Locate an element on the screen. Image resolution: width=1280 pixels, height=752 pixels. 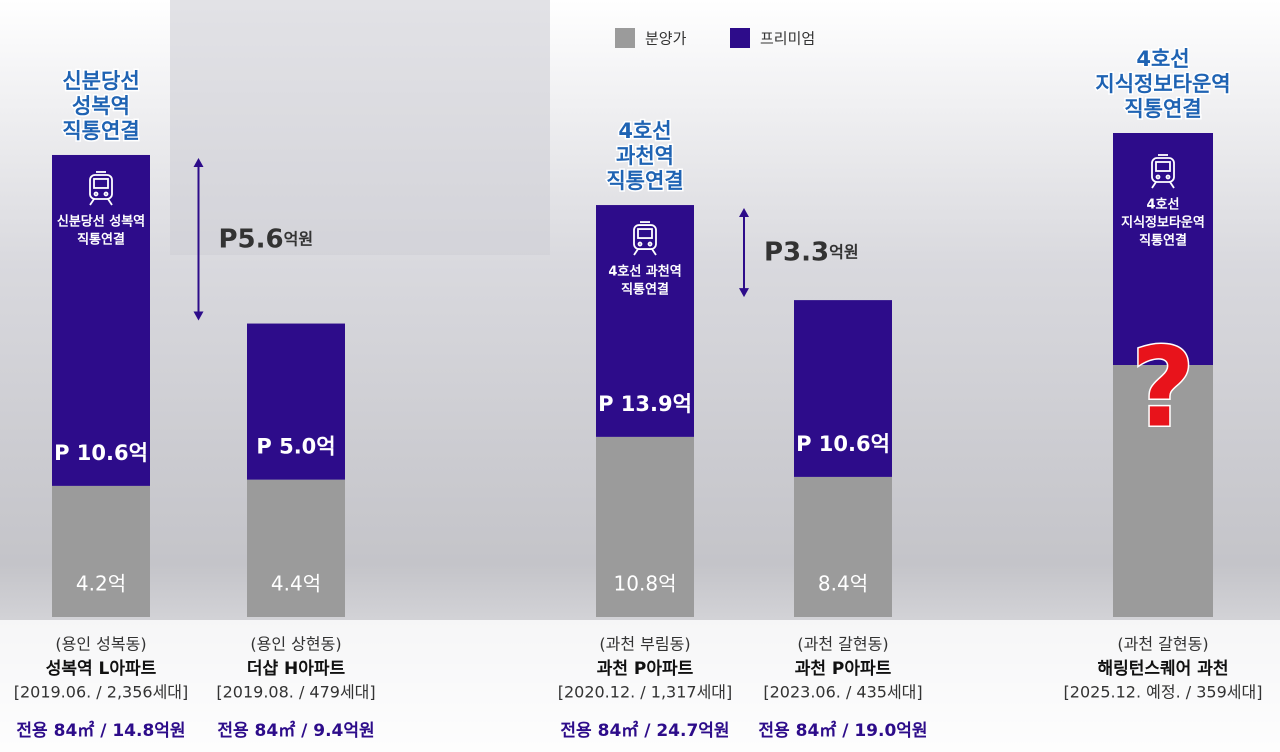
legend-label: 분양가 is located at coordinates (666, 39).